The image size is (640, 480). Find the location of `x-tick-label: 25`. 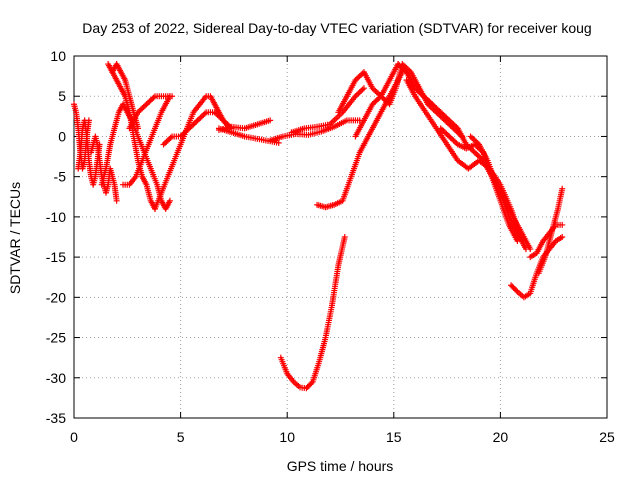

x-tick-label: 25 is located at coordinates (607, 437).